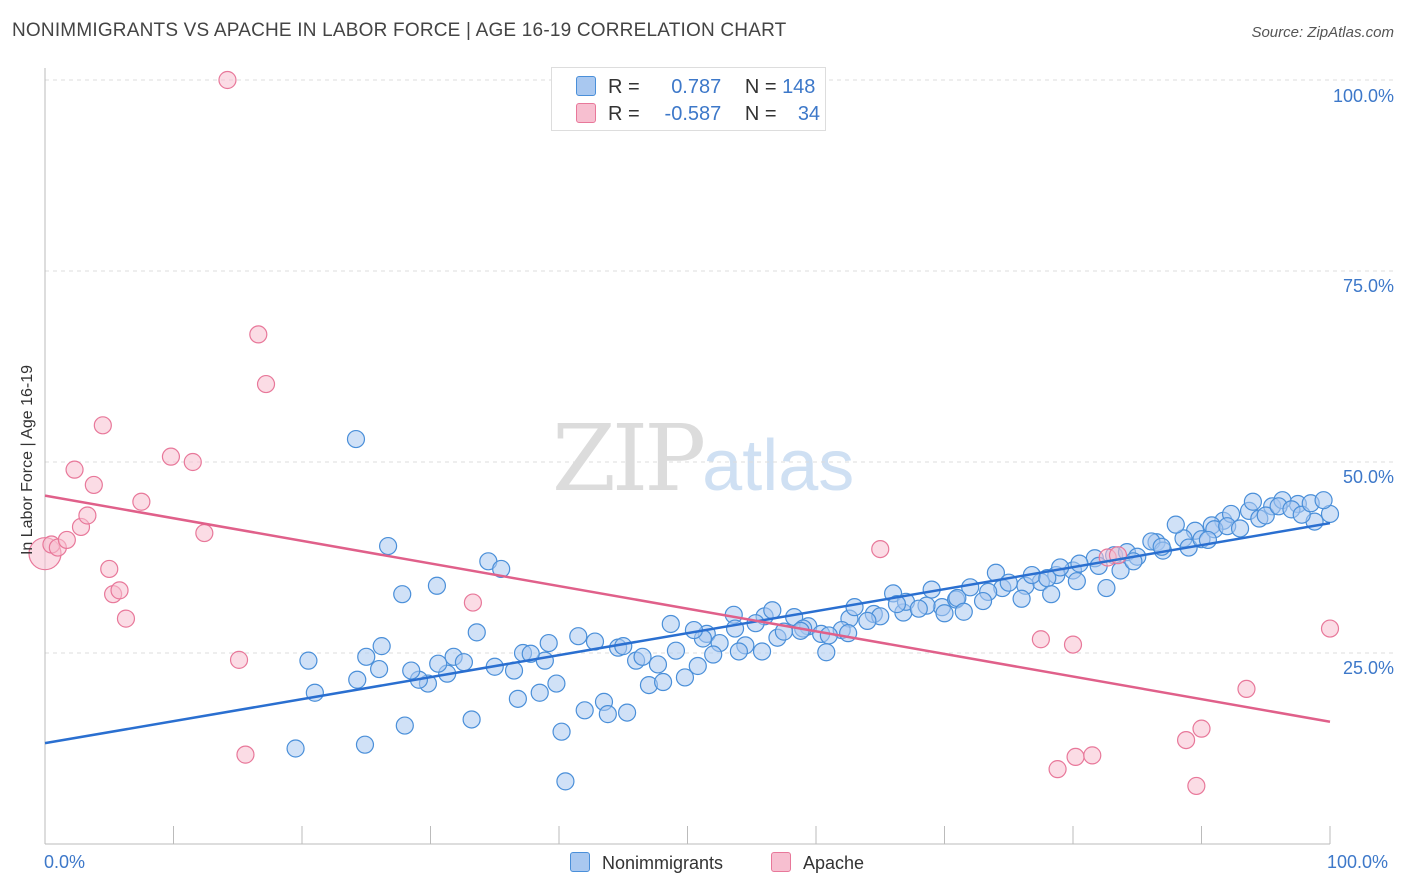 This screenshot has height=892, width=1406. Describe the element at coordinates (27, 460) in the screenshot. I see `y-axis-label: In Labor Force | Age 16-19` at that location.